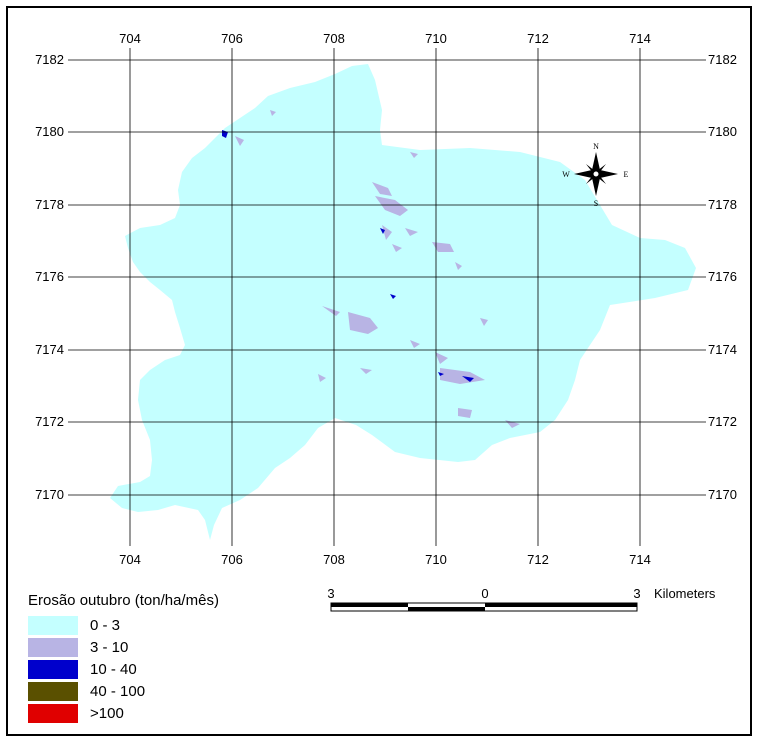 The height and width of the screenshot is (742, 758). I want to click on y-tick-left-7174: 7174, so click(49, 349).